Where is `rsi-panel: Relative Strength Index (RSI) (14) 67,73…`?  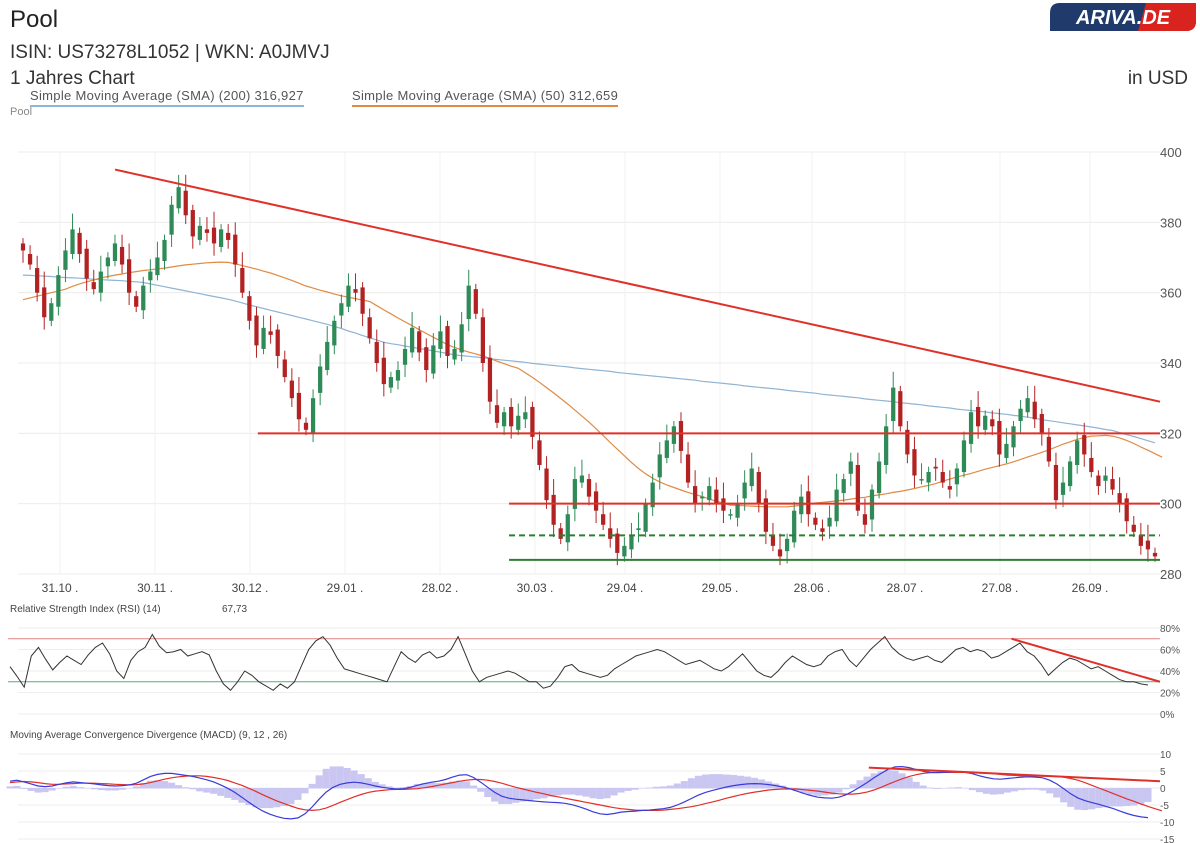
rsi-panel: Relative Strength Index (RSI) (14) 67,73… is located at coordinates (600, 658).